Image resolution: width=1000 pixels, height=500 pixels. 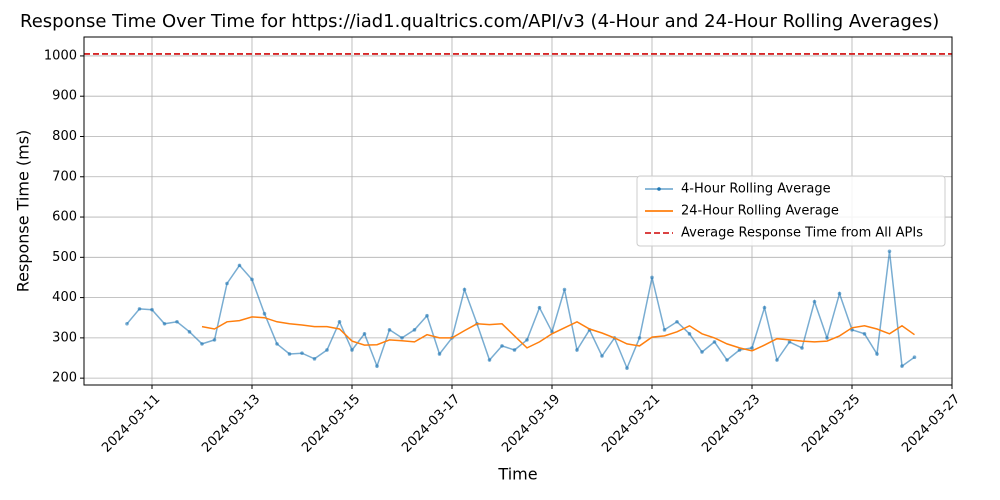 What do you see at coordinates (931, 424) in the screenshot?
I see `x-tick-label: 2024-03-27` at bounding box center [931, 424].